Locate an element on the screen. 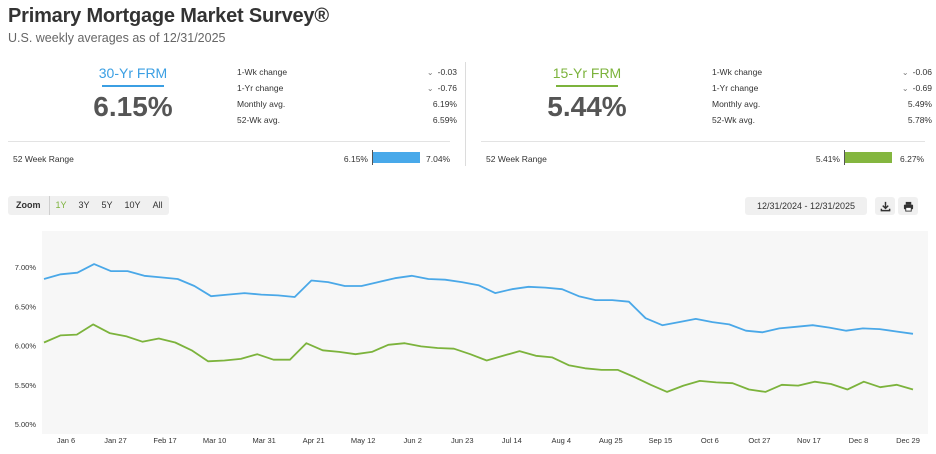  range-min: 6.15% is located at coordinates (355, 159).